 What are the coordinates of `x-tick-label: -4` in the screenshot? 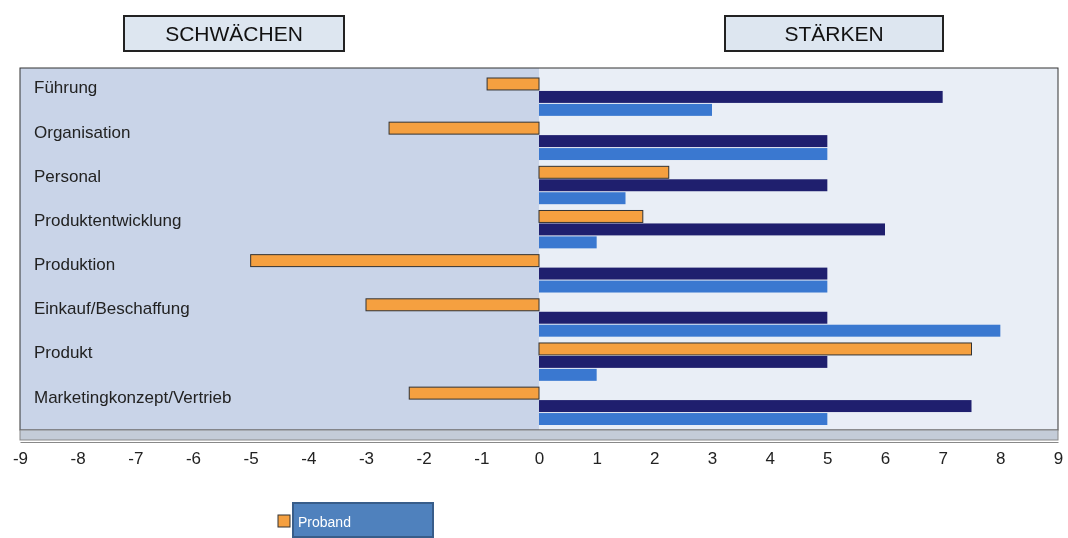 It's located at (309, 459).